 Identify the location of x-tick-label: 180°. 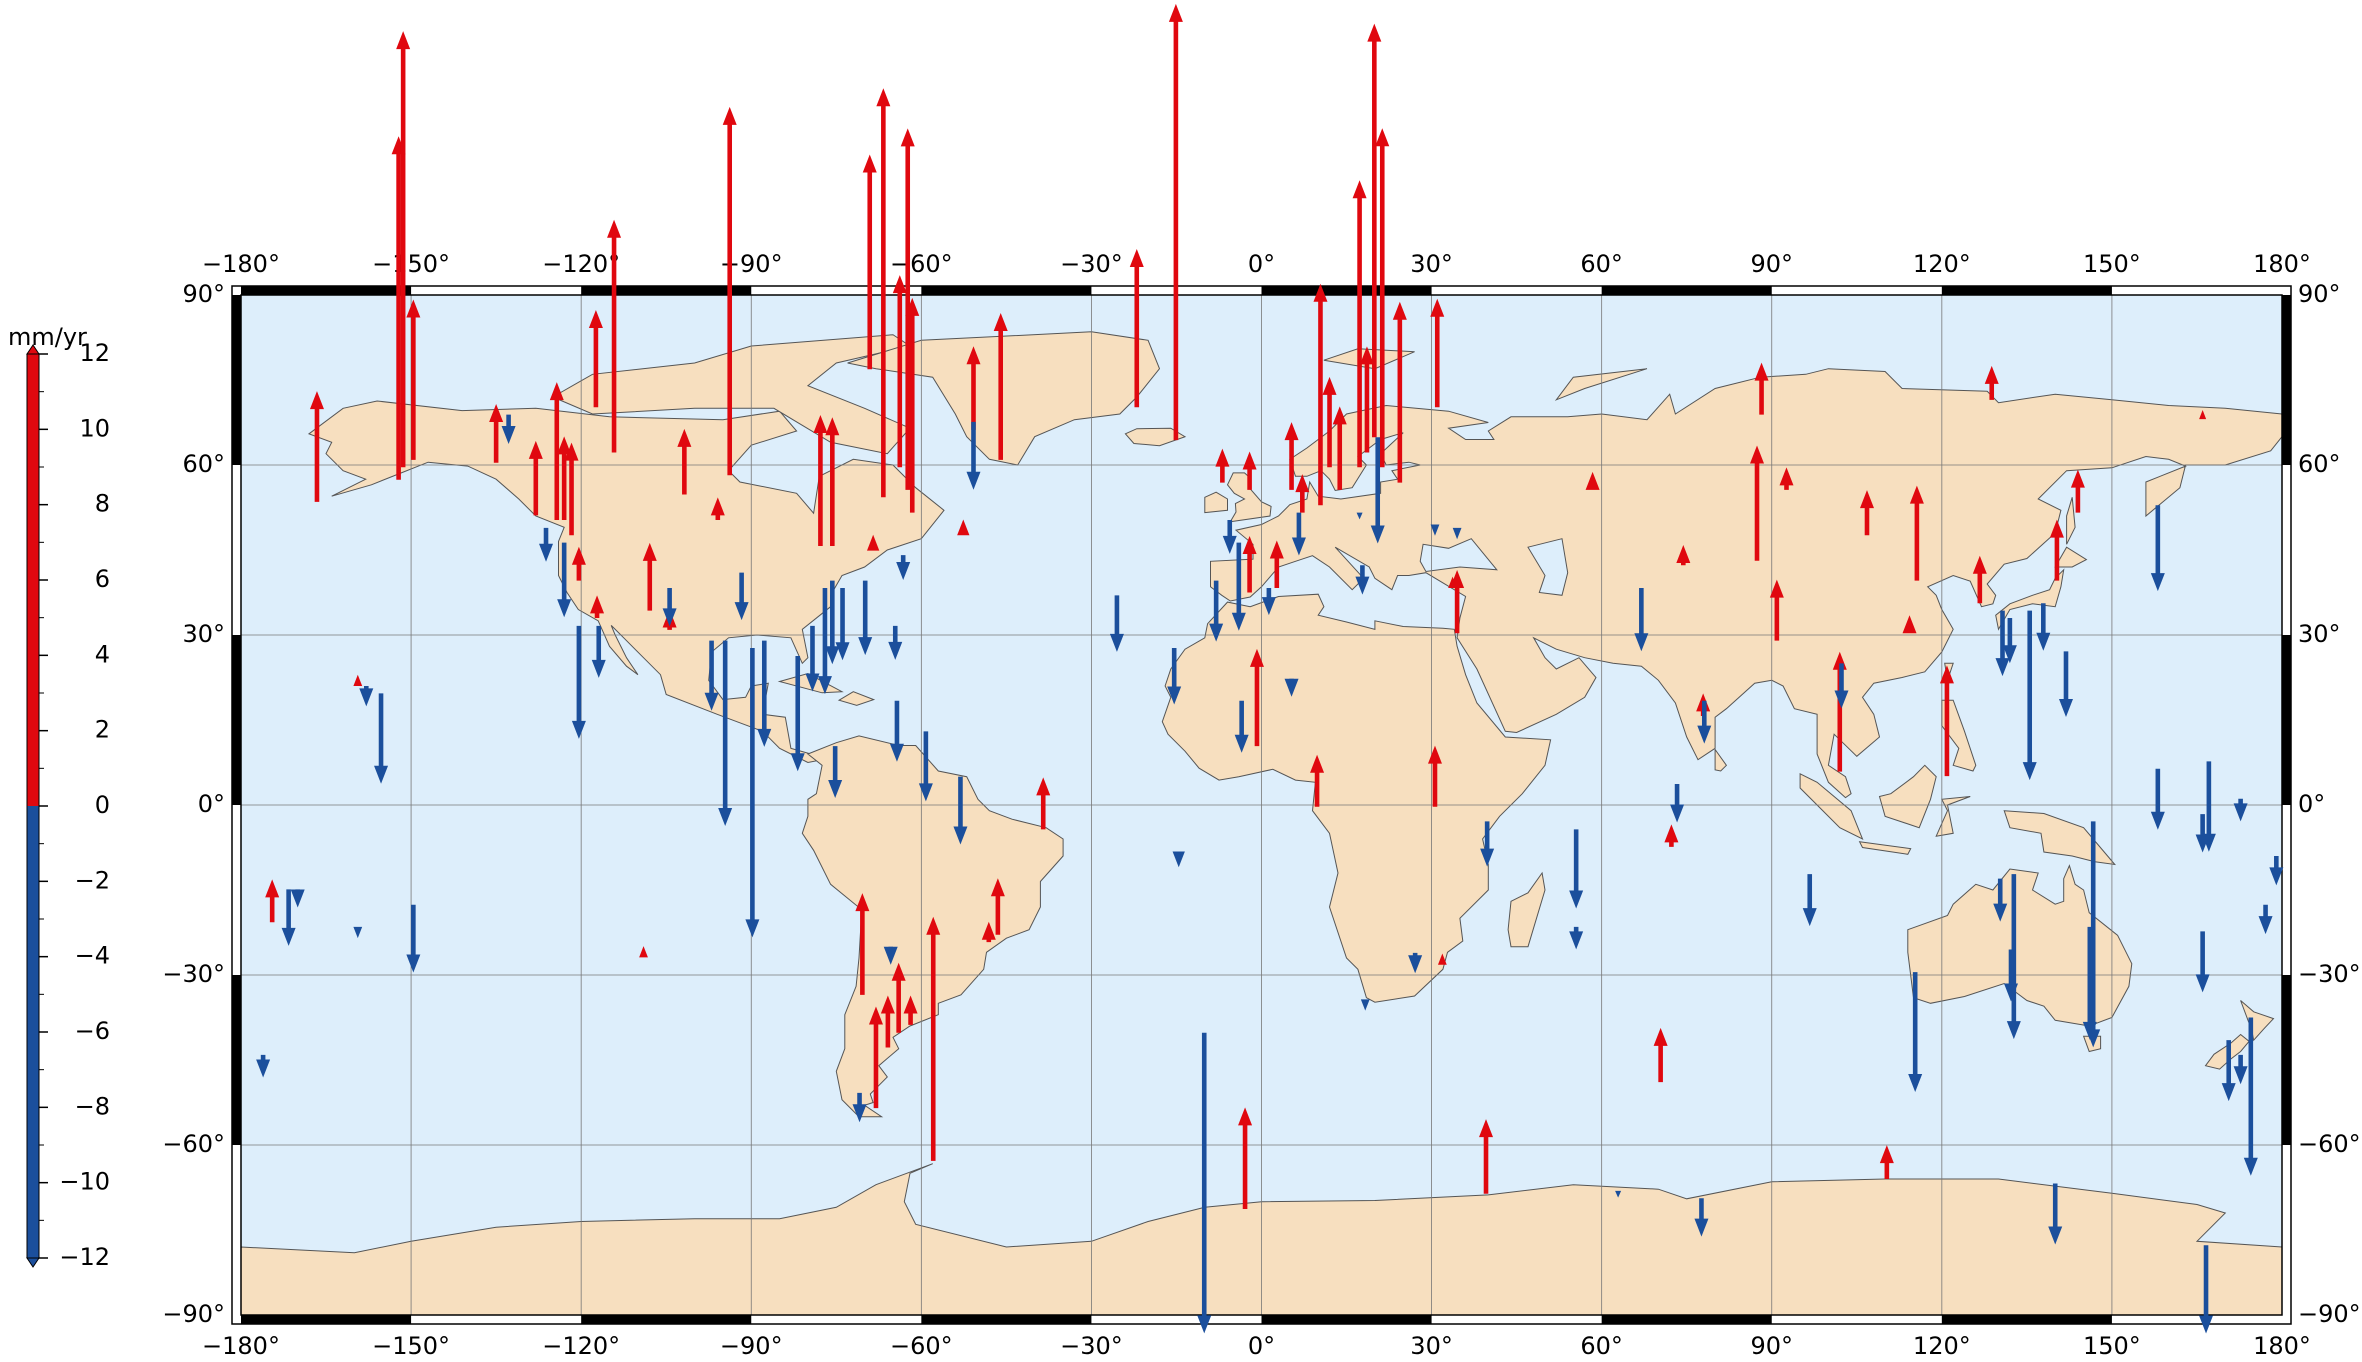
(2282, 264).